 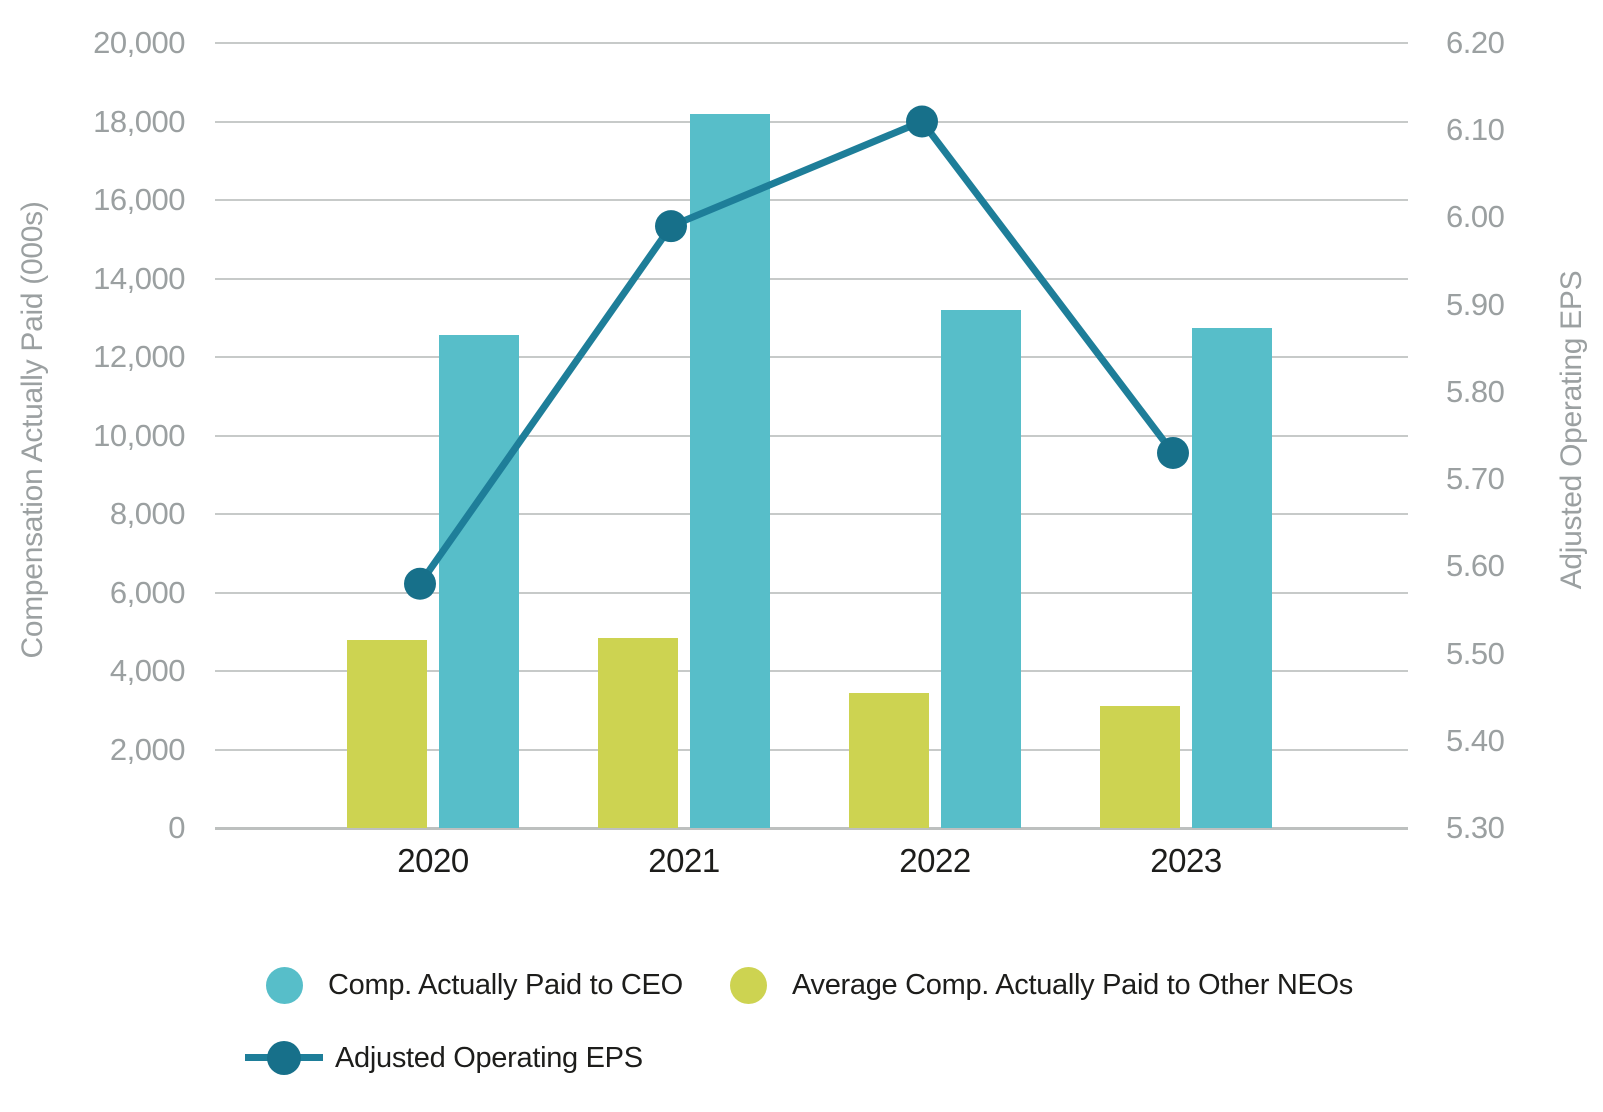 I want to click on eps-point-2022, so click(x=922, y=121).